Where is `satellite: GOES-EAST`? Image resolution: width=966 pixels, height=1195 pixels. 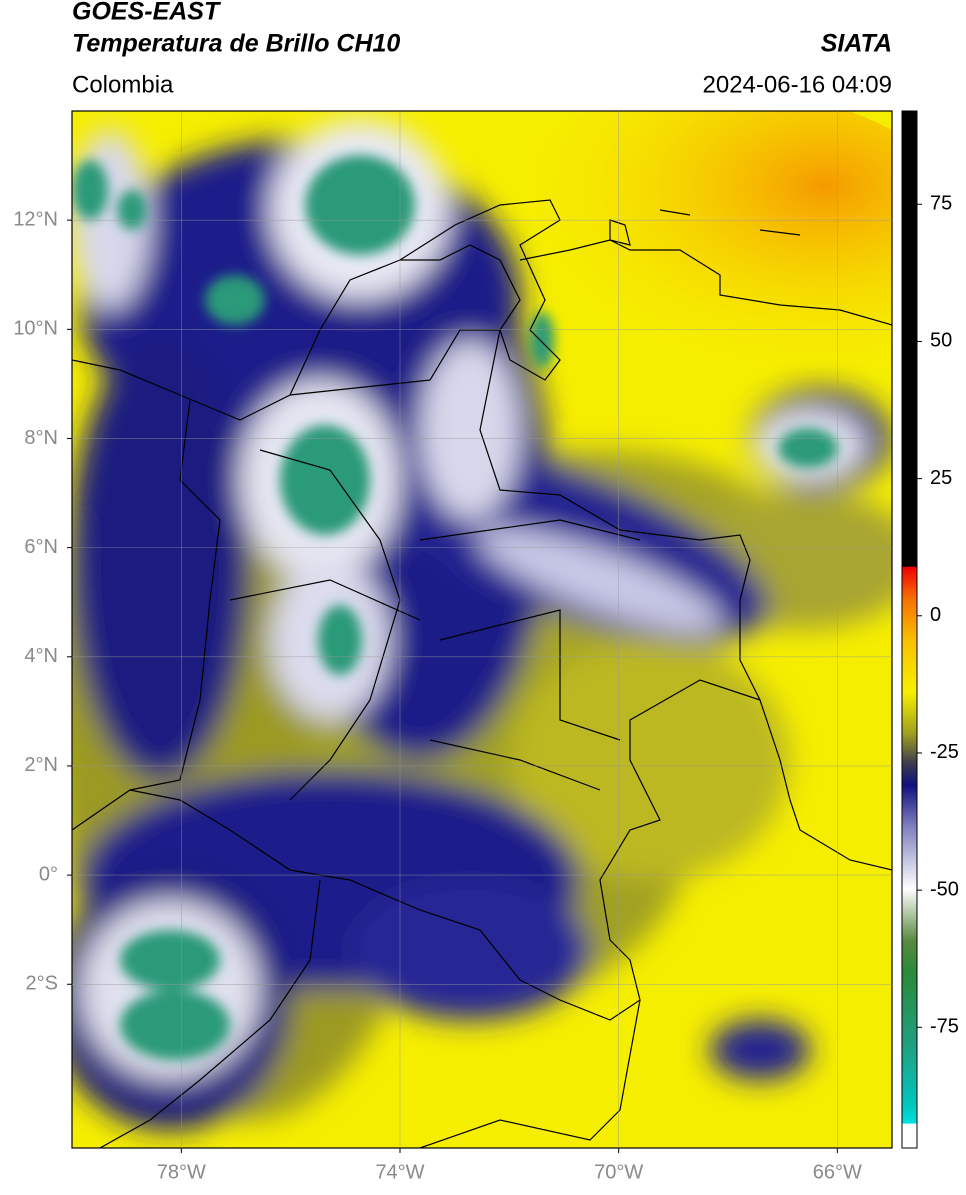 satellite: GOES-EAST is located at coordinates (147, 13).